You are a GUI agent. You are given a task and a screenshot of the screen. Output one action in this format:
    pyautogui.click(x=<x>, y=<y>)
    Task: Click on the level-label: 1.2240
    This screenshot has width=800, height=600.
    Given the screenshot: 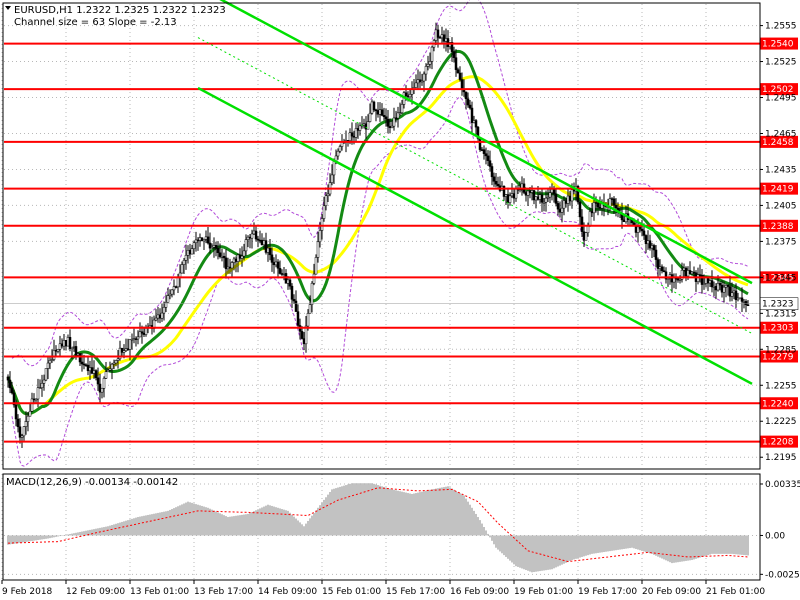 What is the action you would take?
    pyautogui.click(x=778, y=404)
    